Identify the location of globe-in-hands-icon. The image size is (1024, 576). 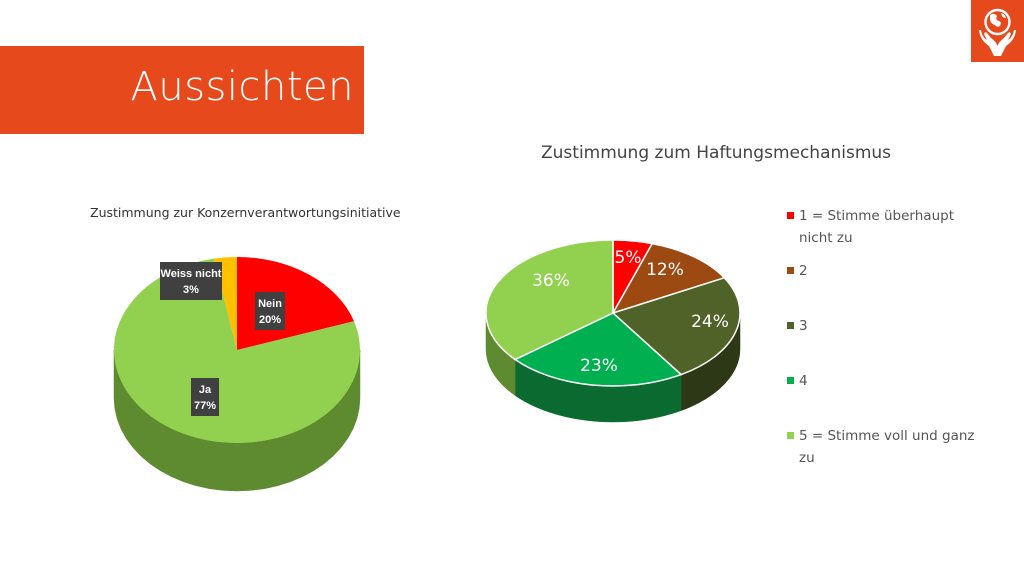
(997, 32).